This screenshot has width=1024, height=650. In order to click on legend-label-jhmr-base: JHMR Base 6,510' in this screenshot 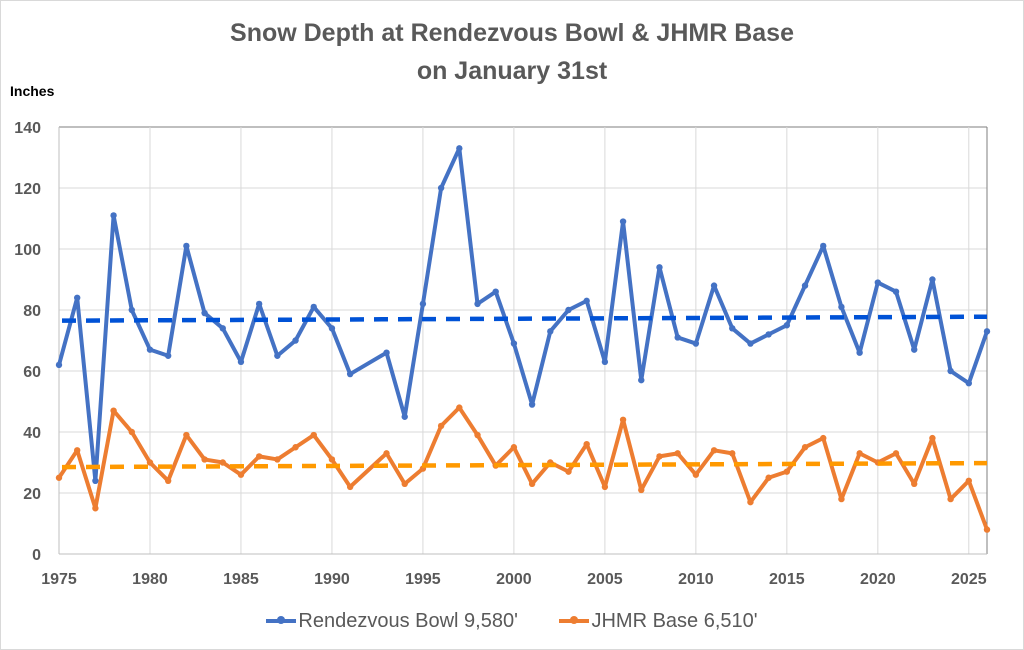, I will do `click(674, 620)`.